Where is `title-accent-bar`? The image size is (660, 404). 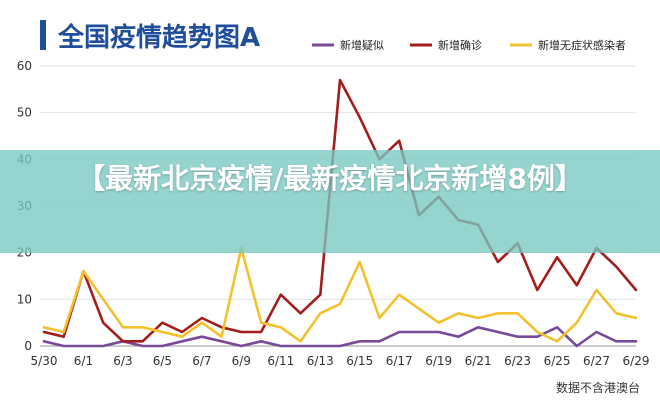 title-accent-bar is located at coordinates (43, 35).